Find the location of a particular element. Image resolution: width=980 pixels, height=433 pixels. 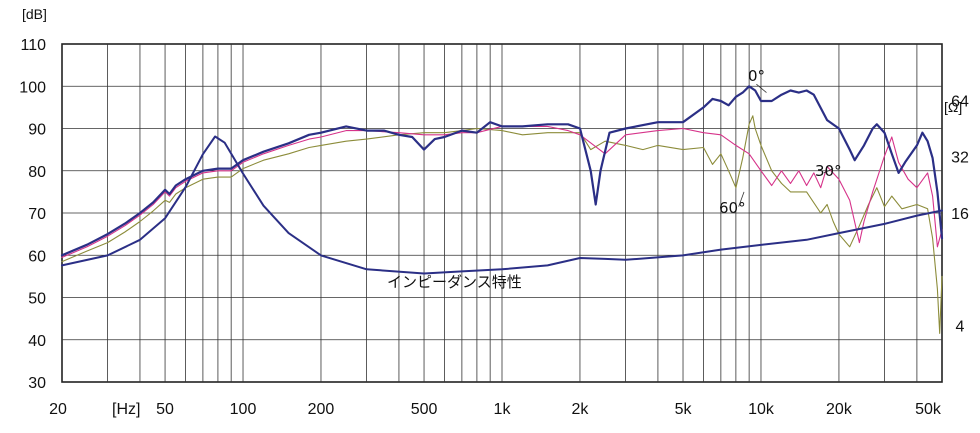

annotation-60deg: 60° is located at coordinates (732, 208).